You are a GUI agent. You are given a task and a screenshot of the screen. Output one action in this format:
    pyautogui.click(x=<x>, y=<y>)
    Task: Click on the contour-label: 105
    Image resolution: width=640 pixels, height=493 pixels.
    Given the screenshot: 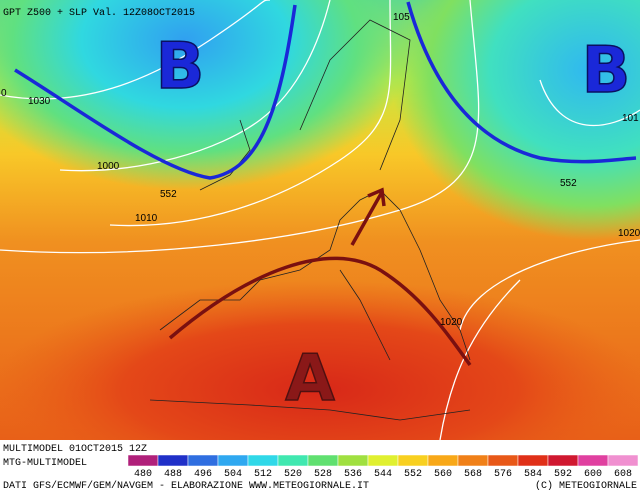 What is the action you would take?
    pyautogui.click(x=401, y=17)
    